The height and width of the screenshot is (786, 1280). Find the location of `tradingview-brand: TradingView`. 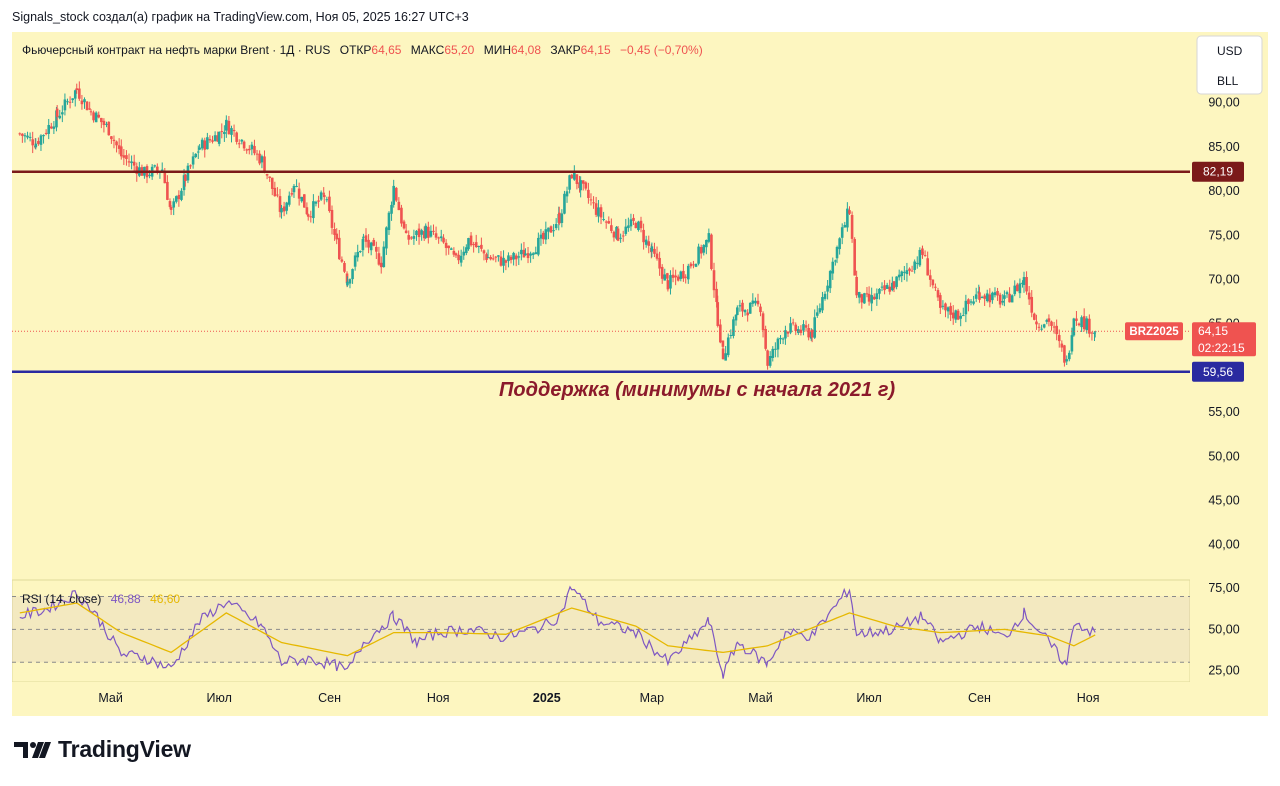

tradingview-brand: TradingView is located at coordinates (102, 749).